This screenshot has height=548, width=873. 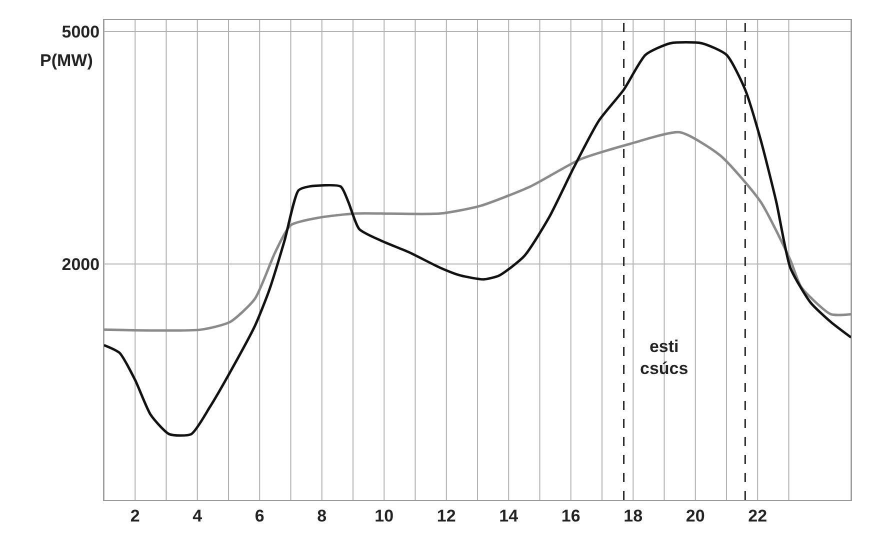 What do you see at coordinates (322, 516) in the screenshot?
I see `x-tick-label: 8` at bounding box center [322, 516].